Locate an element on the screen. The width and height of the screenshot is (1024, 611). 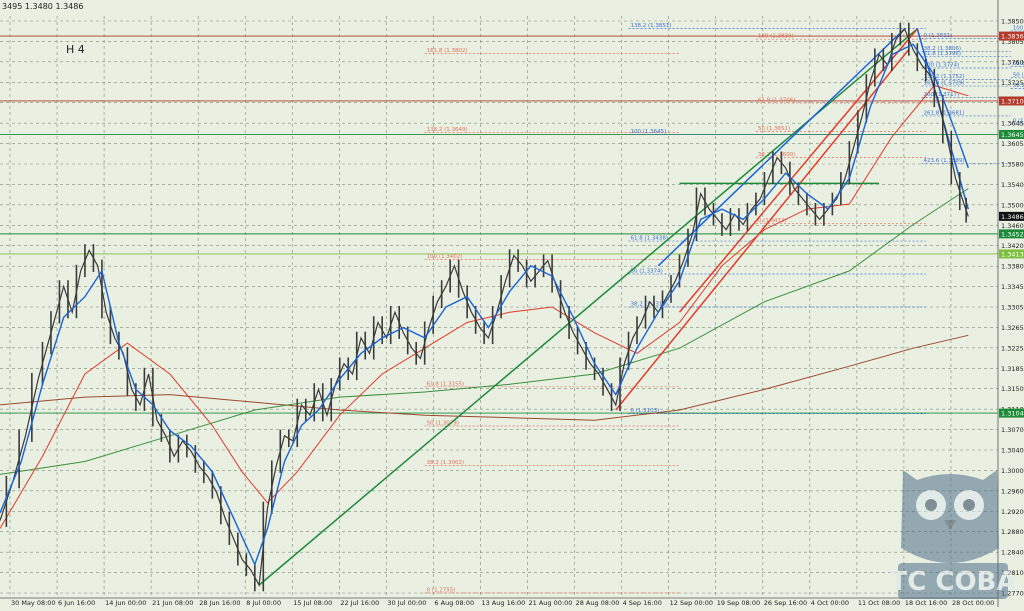
x-tick-label: 4 Oct 00:00 is located at coordinates (830, 603).